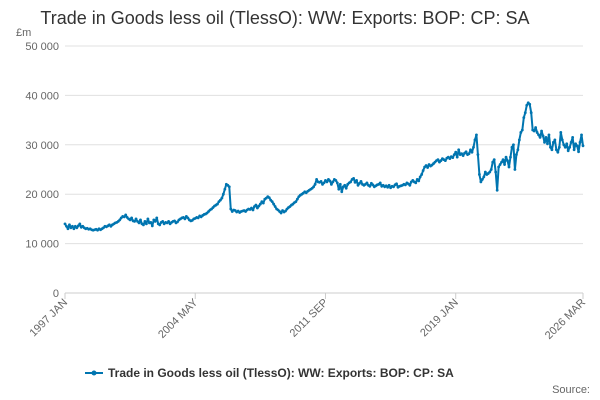 This screenshot has height=400, width=600. I want to click on x-tick-label: 2026 MAR, so click(565, 319).